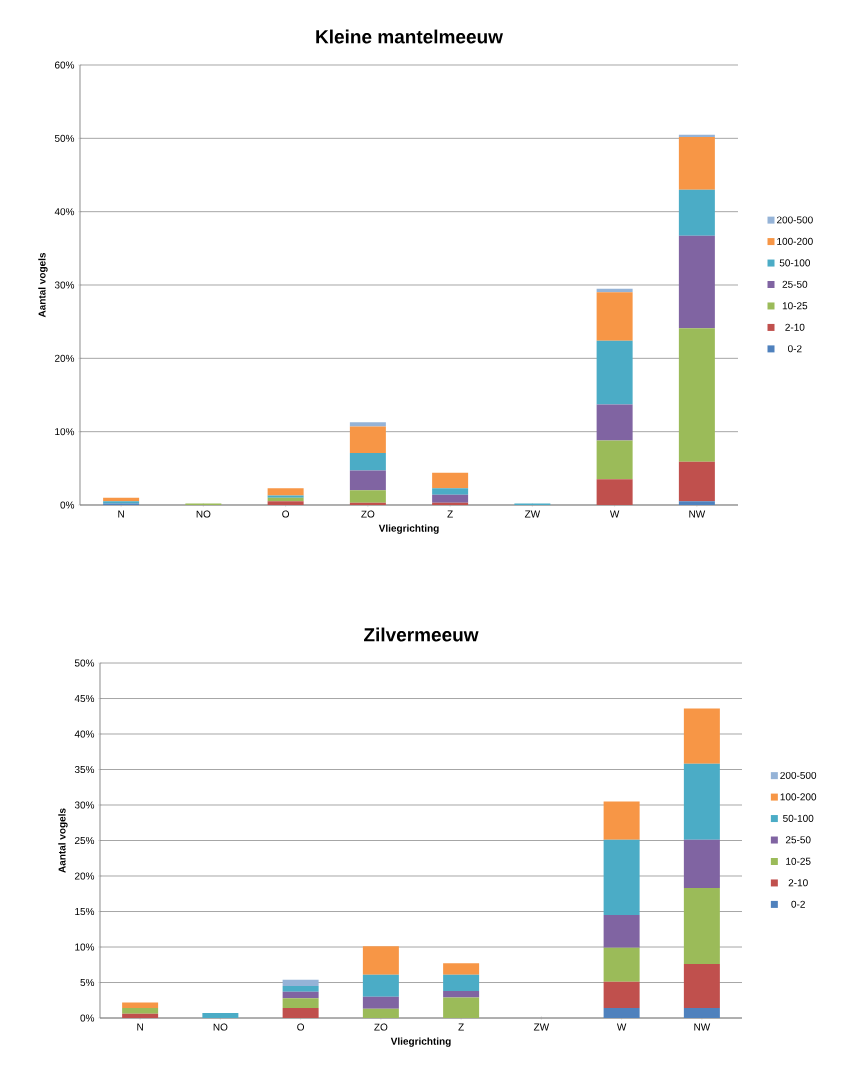 Image resolution: width=856 pixels, height=1071 pixels. Describe the element at coordinates (64, 65) in the screenshot. I see `y-tick-label: 60%` at that location.